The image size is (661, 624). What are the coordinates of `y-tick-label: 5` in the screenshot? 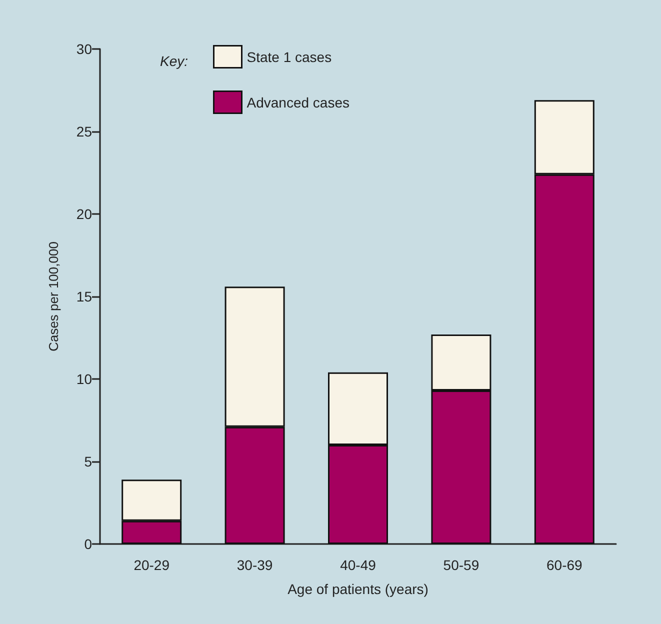 It's located at (88, 462).